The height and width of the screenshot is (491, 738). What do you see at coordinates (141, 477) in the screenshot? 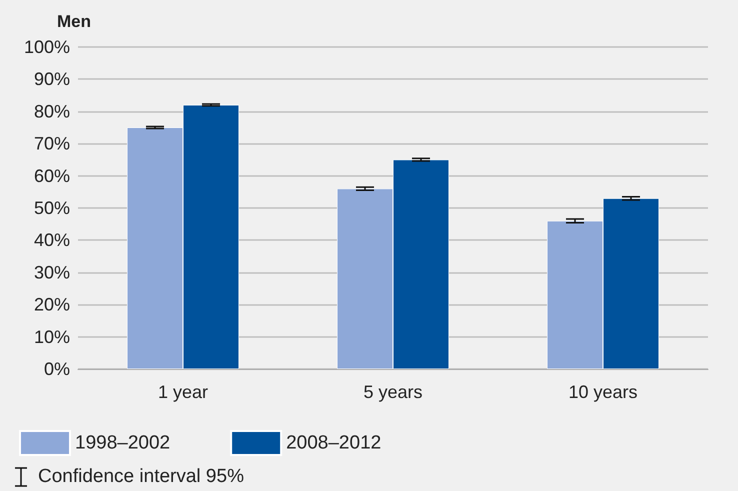
I see `text: Confidence interval 95%` at bounding box center [141, 477].